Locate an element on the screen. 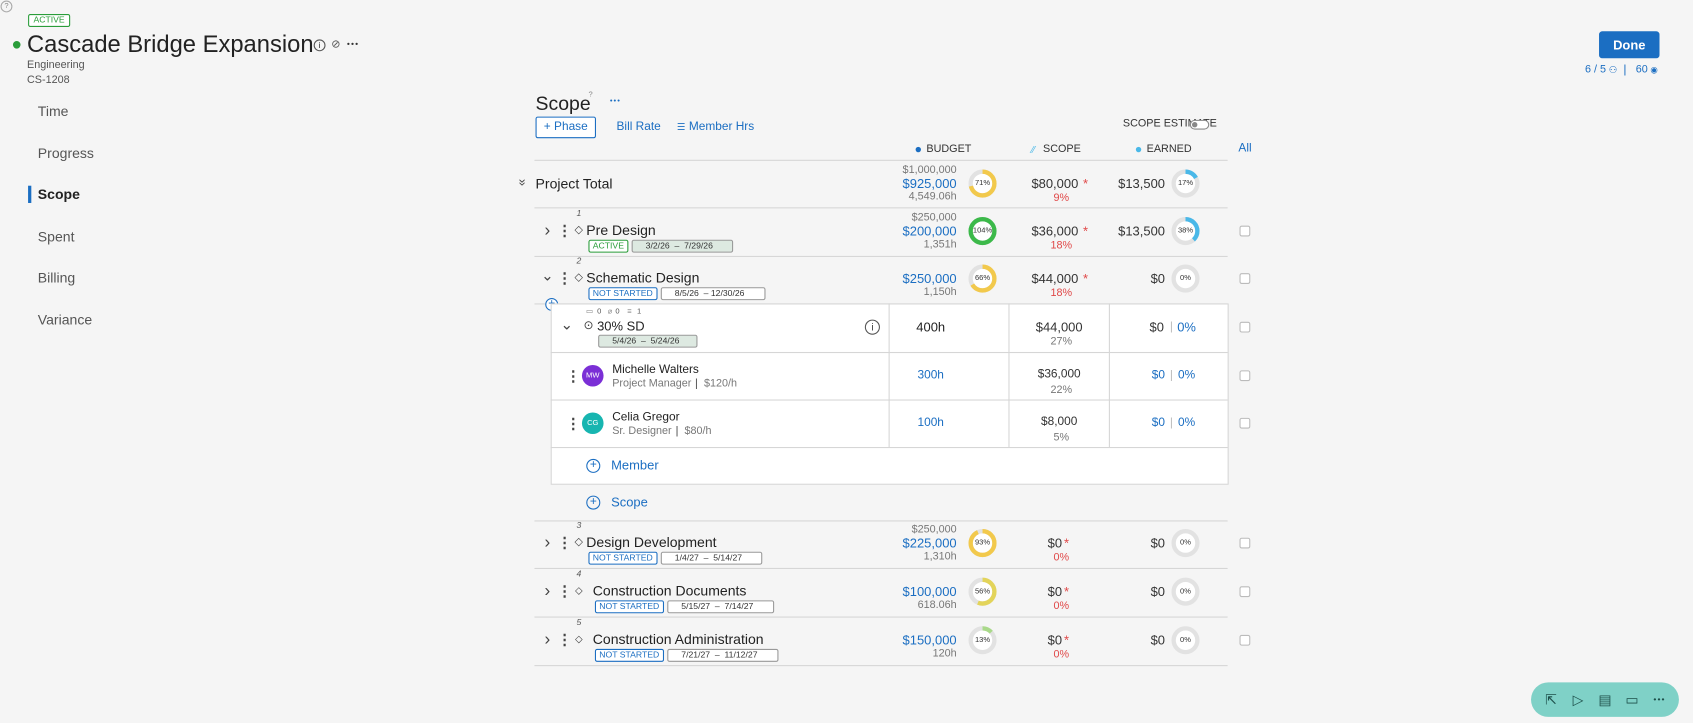 The width and height of the screenshot is (1693, 723). earned-dot is located at coordinates (1138, 149).